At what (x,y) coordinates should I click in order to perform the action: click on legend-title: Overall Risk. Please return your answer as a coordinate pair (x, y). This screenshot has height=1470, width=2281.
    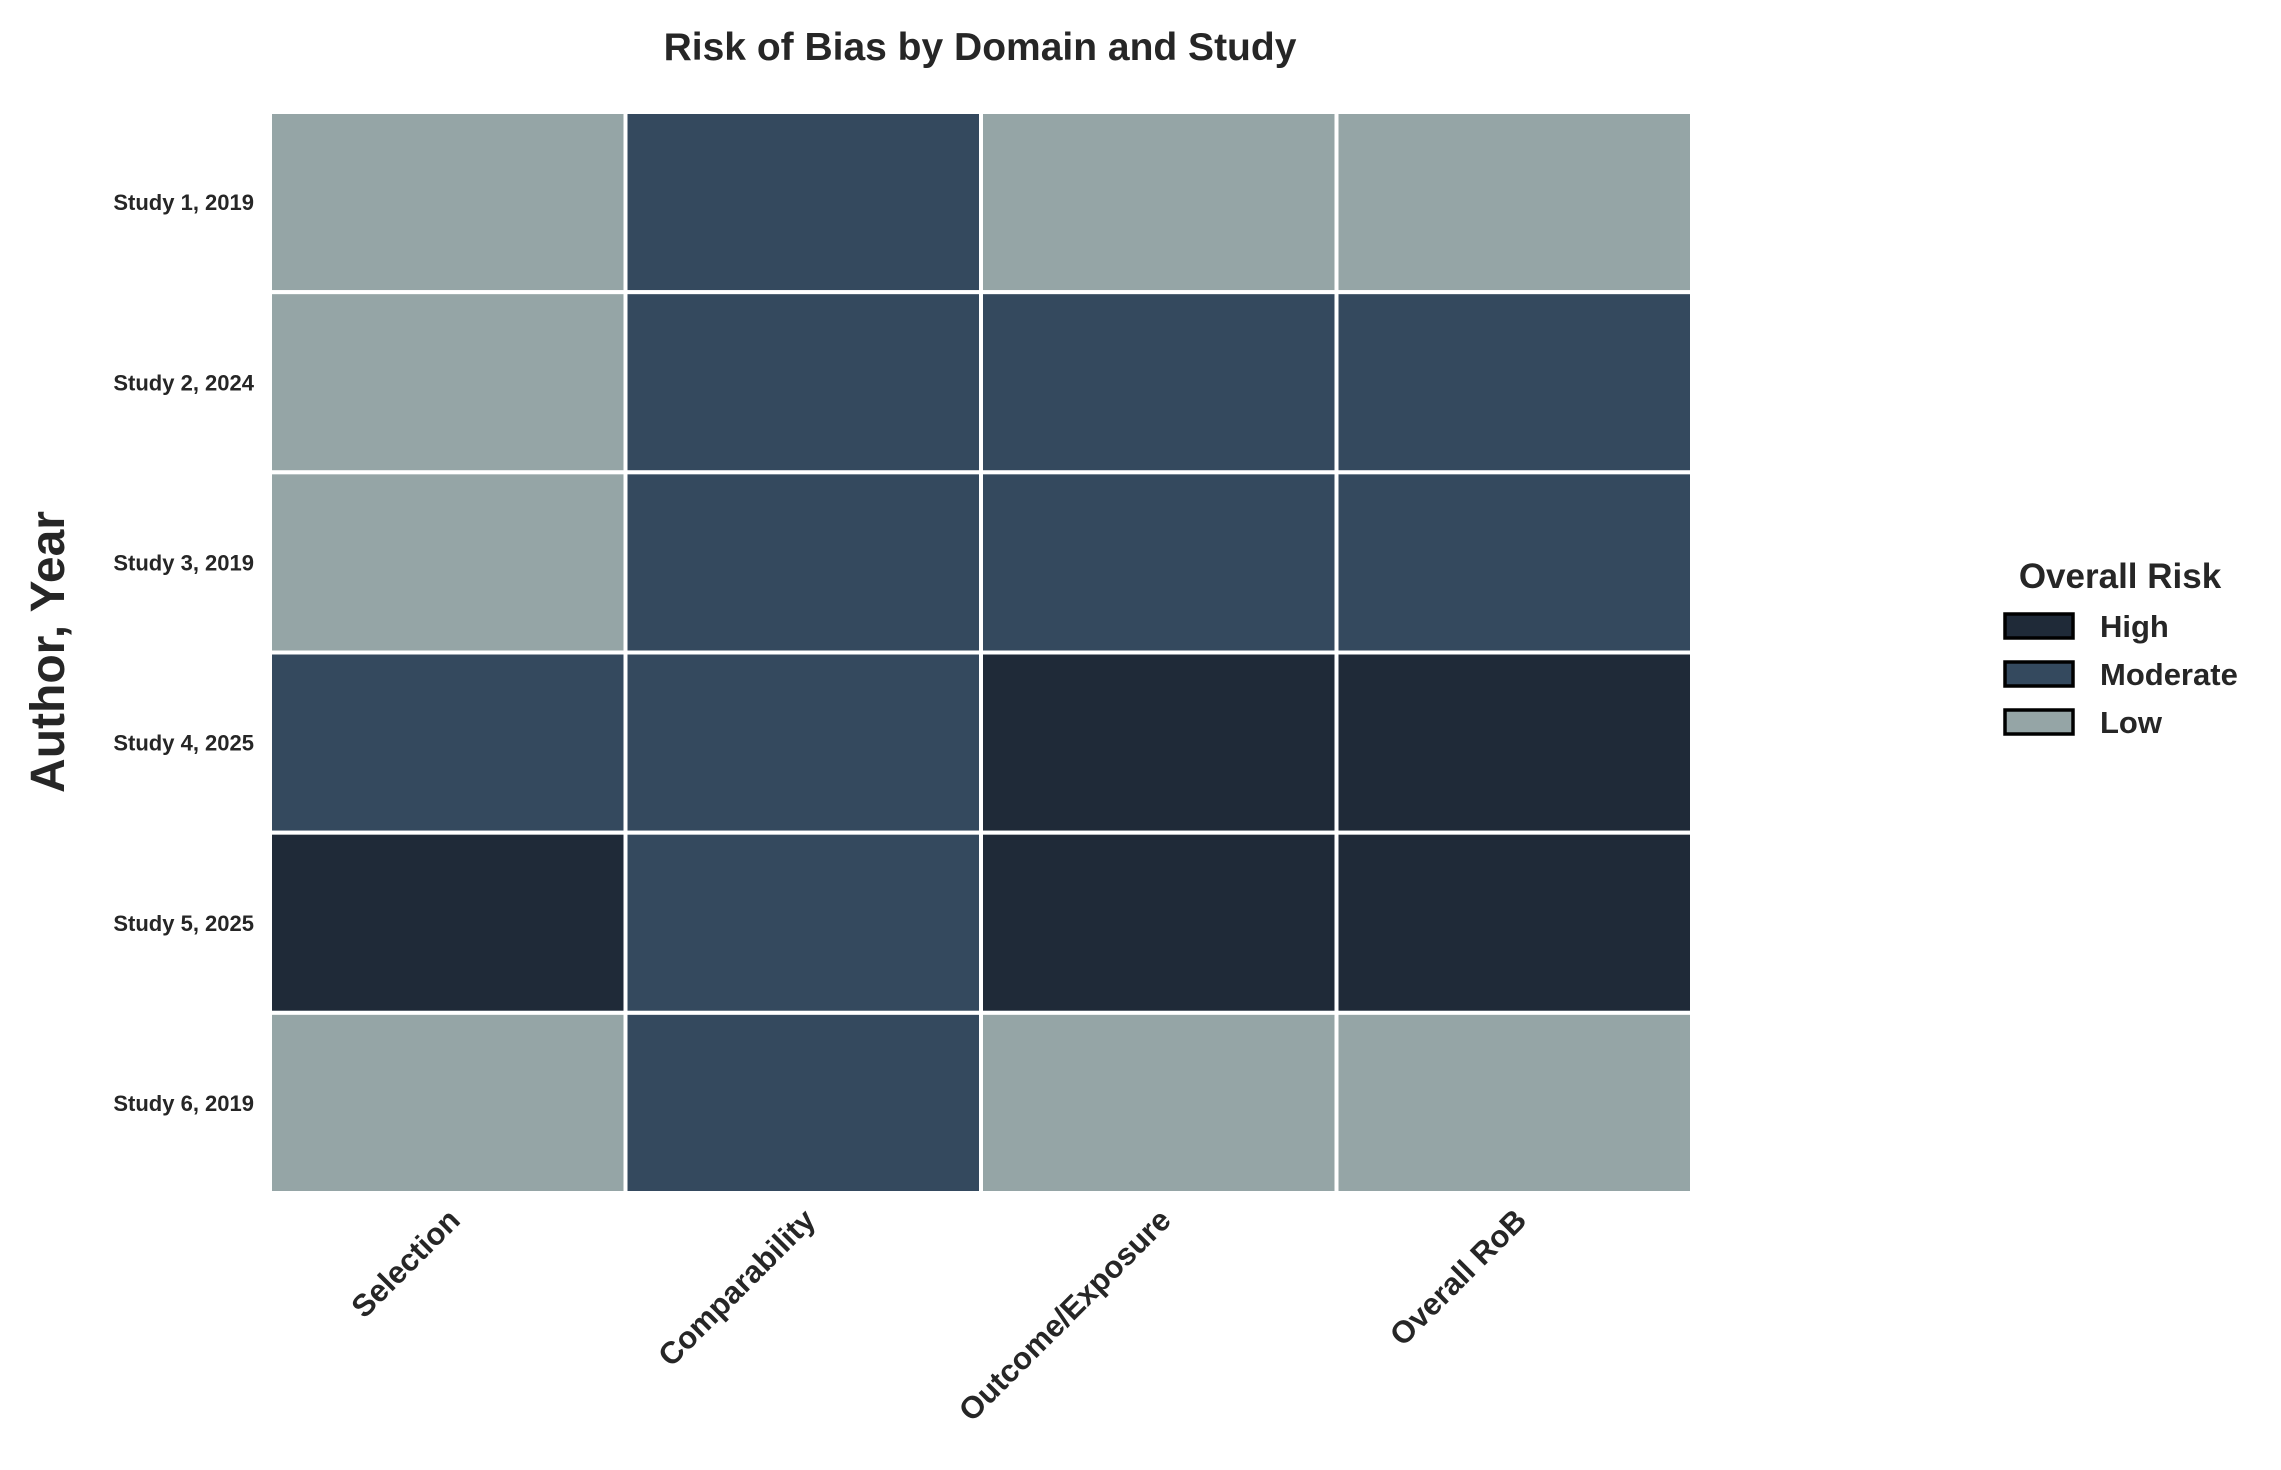
    Looking at the image, I should click on (2120, 576).